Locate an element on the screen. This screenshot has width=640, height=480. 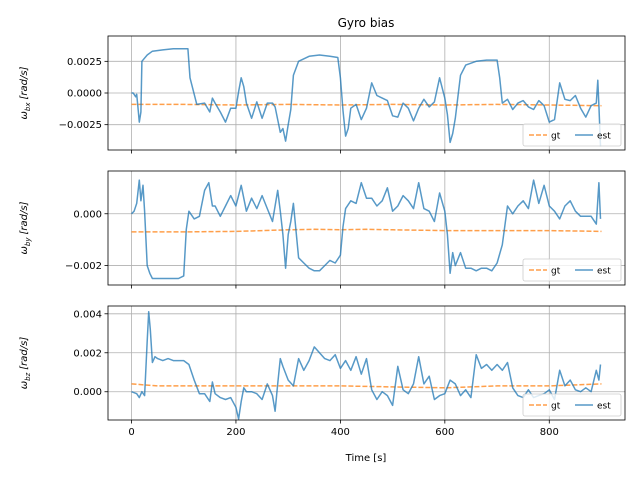
y-tick-label: 0.0000 is located at coordinates (84, 94).